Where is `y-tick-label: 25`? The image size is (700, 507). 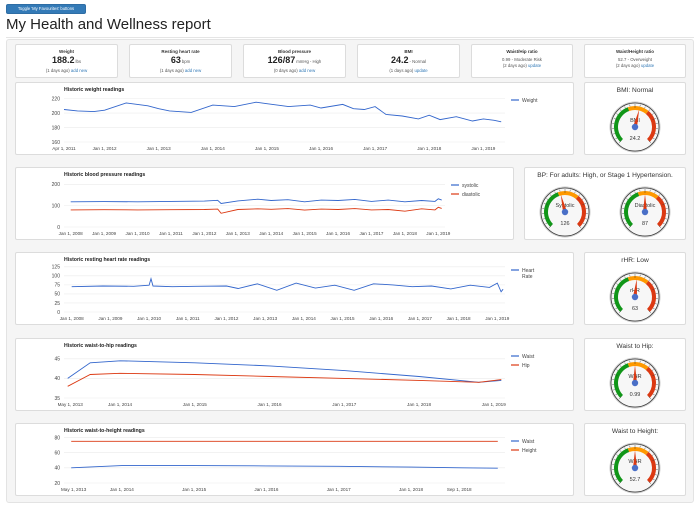
y-tick-label: 25 is located at coordinates (57, 304).